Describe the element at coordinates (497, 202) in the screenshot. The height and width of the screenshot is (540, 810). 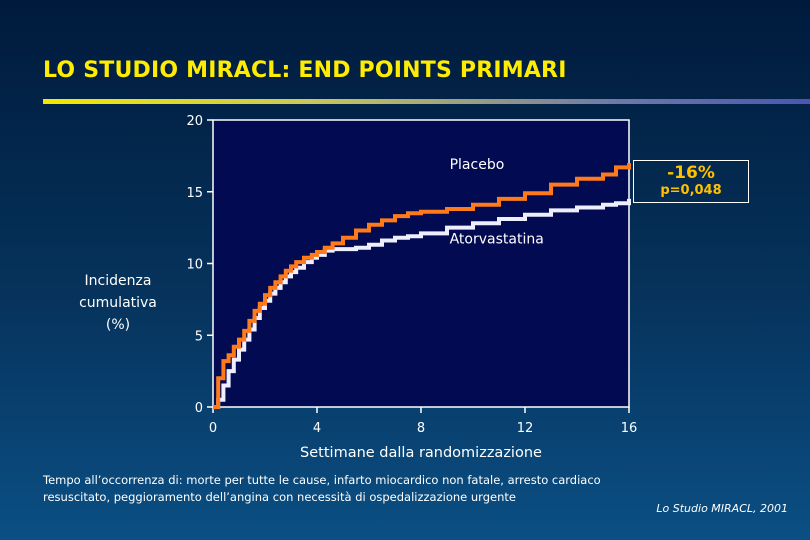
I see `annotation-layer: Placebo Atorvastatina` at that location.